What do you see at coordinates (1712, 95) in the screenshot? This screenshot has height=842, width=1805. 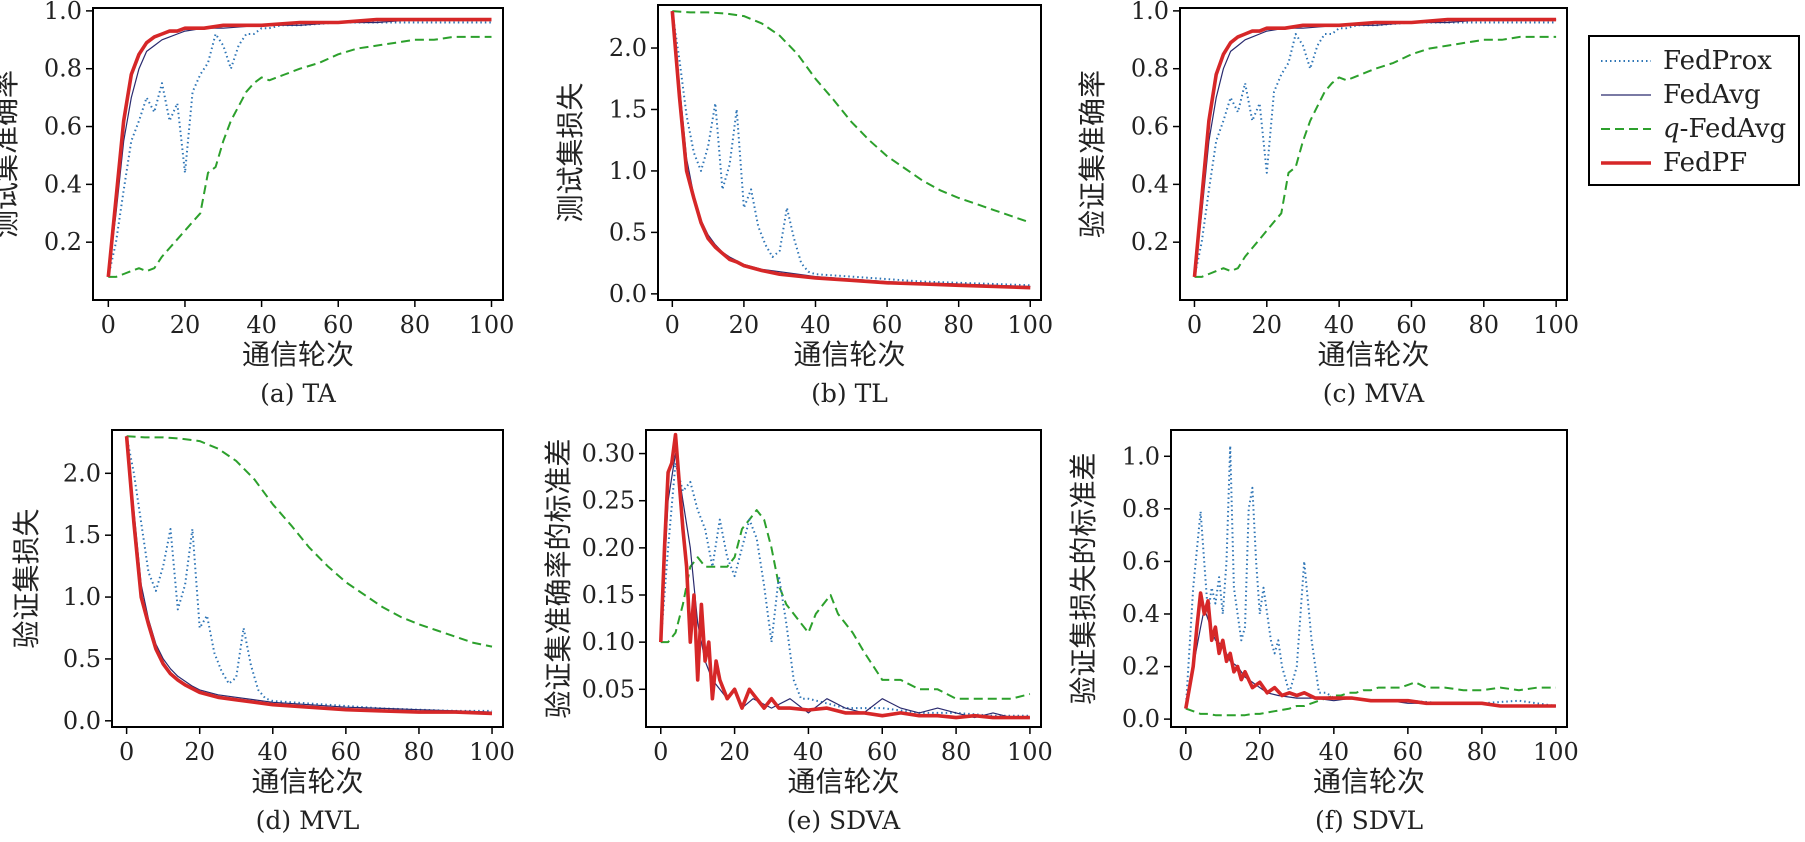 I see `legend-label: FedAvg` at bounding box center [1712, 95].